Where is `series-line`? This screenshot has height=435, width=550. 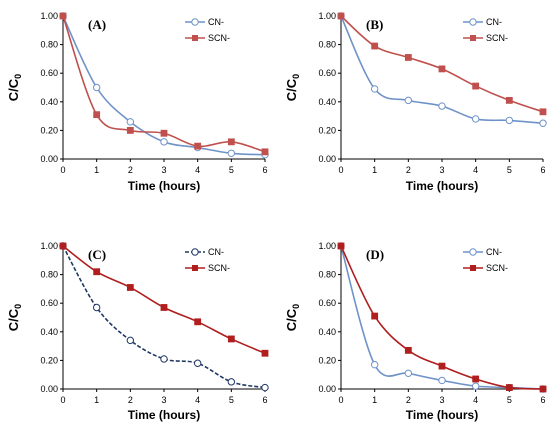 series-line is located at coordinates (164, 317).